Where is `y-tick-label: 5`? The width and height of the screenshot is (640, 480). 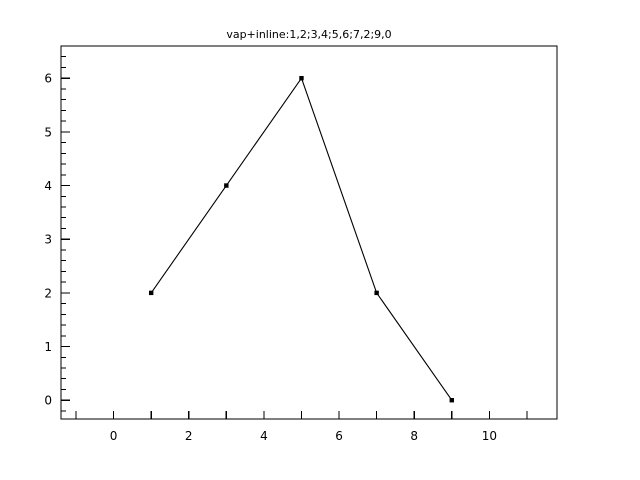
y-tick-label: 5 is located at coordinates (48, 132).